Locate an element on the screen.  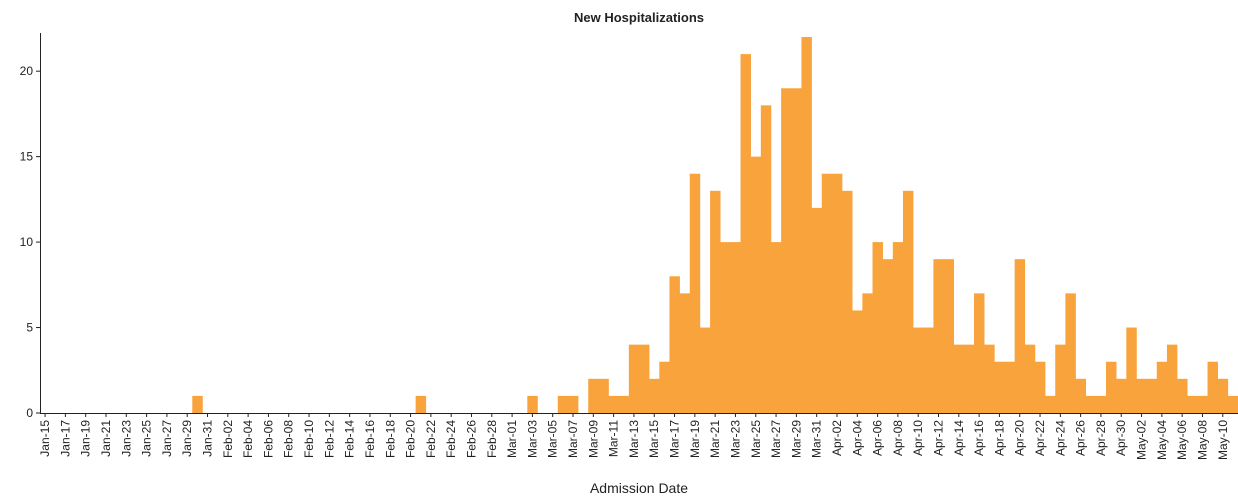
x-tick-label: Mar-15 is located at coordinates (654, 439).